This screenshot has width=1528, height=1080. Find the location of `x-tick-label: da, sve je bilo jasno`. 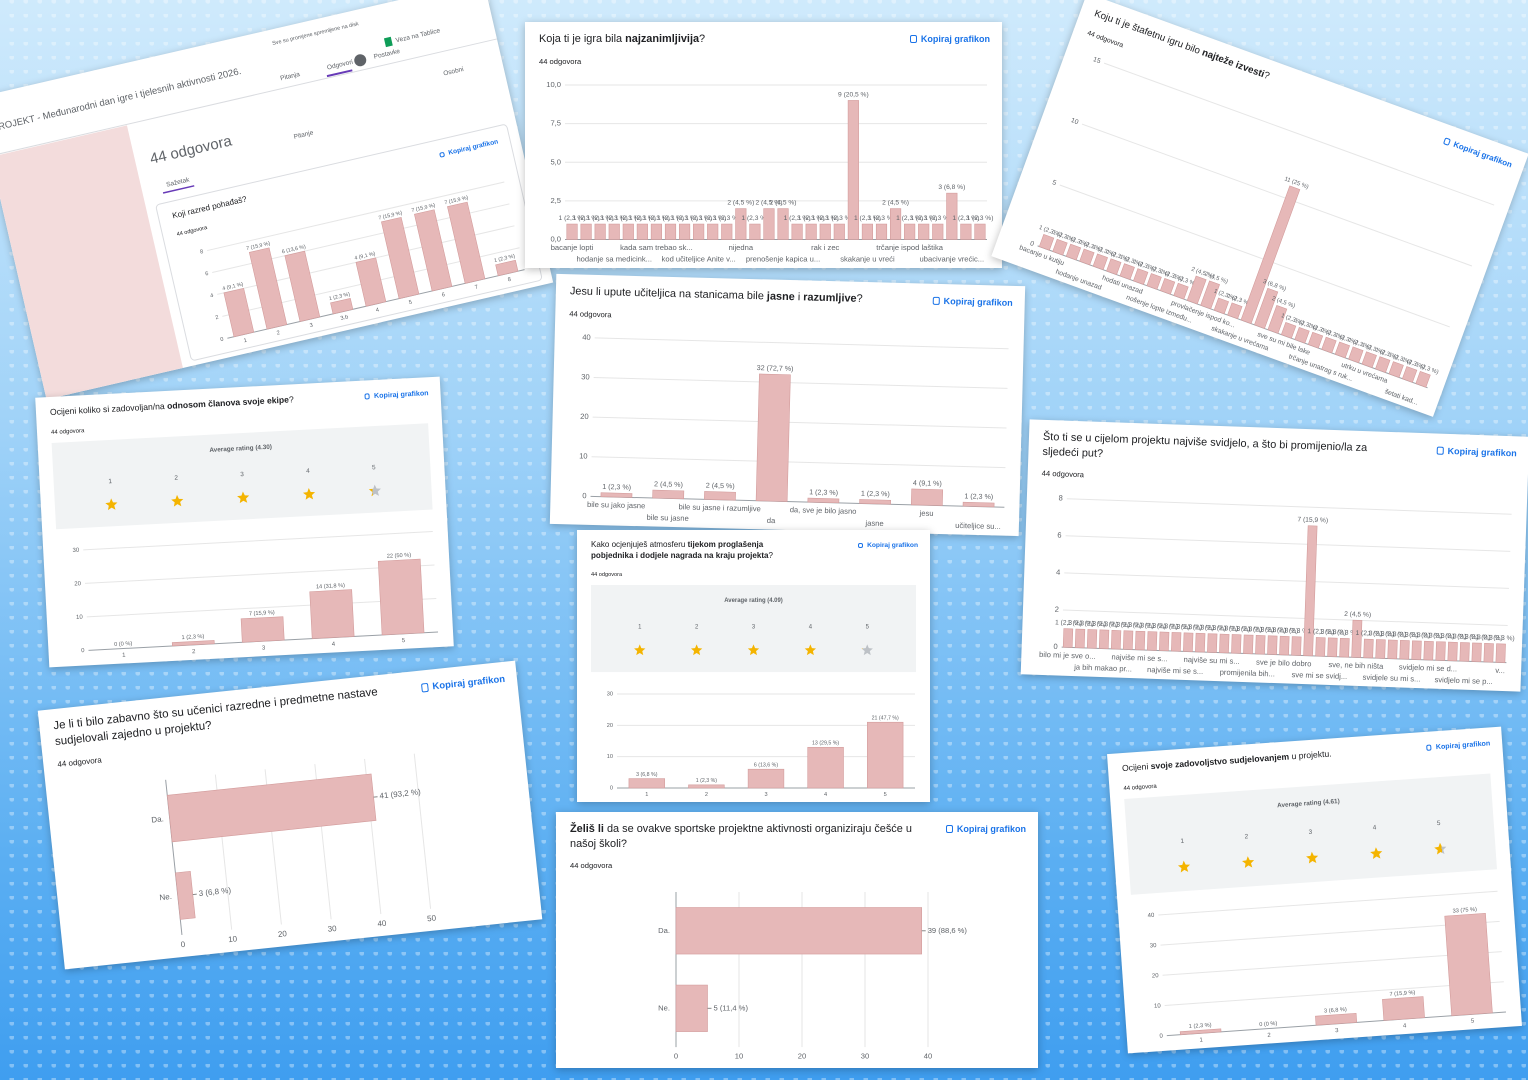

x-tick-label: da, sve je bilo jasno is located at coordinates (823, 510).